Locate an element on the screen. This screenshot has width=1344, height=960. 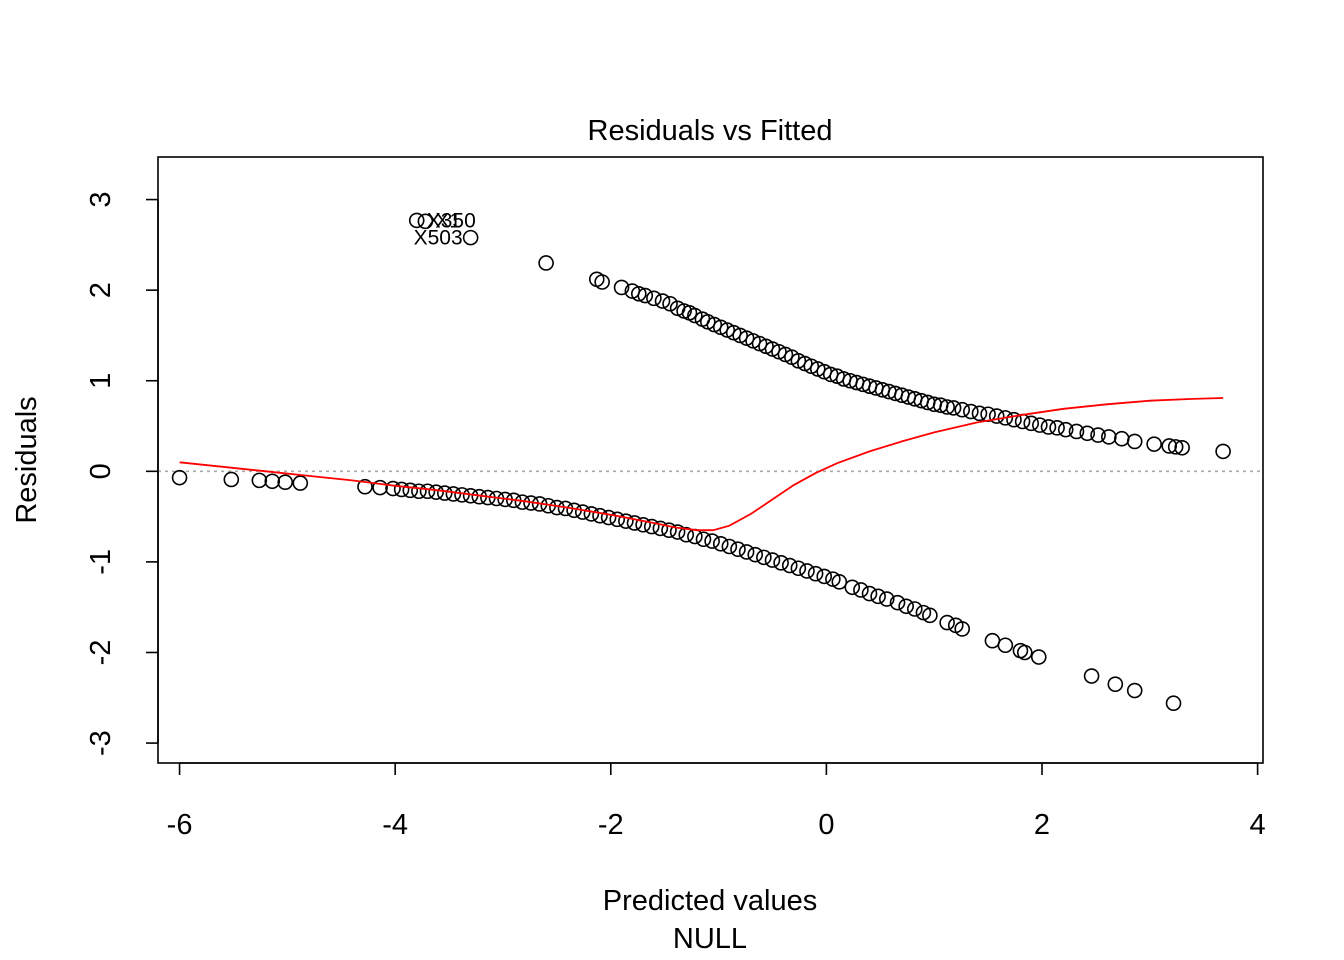
y-tick-label: 3 is located at coordinates (101, 200).